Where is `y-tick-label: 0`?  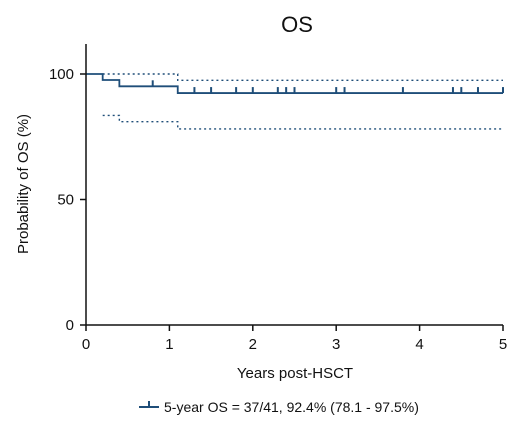
y-tick-label: 0 is located at coordinates (70, 325).